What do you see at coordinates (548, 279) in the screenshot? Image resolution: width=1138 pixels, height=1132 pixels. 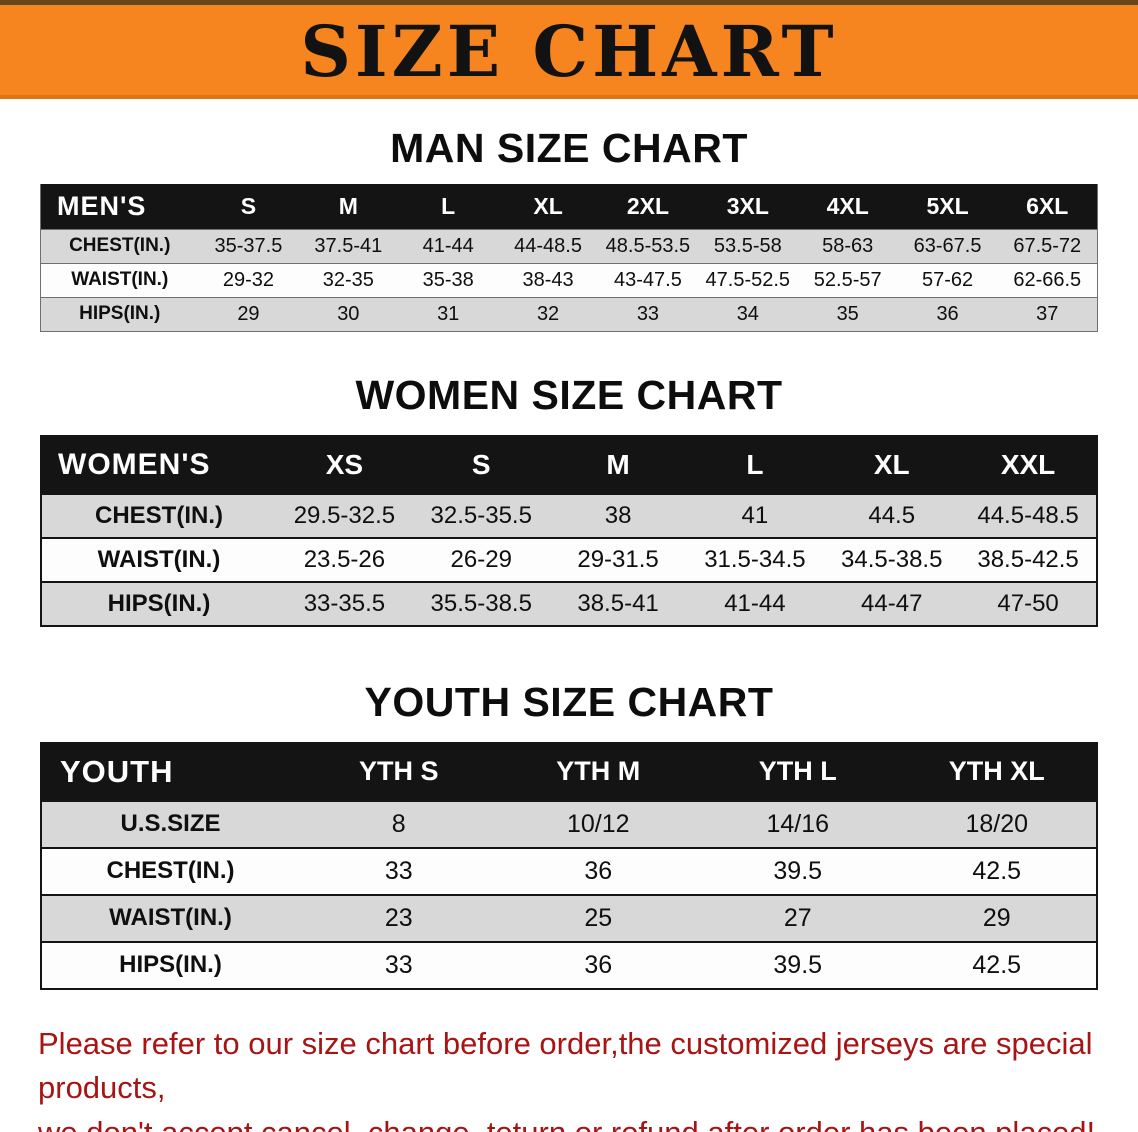 I see `size-value-cell: 38-43` at bounding box center [548, 279].